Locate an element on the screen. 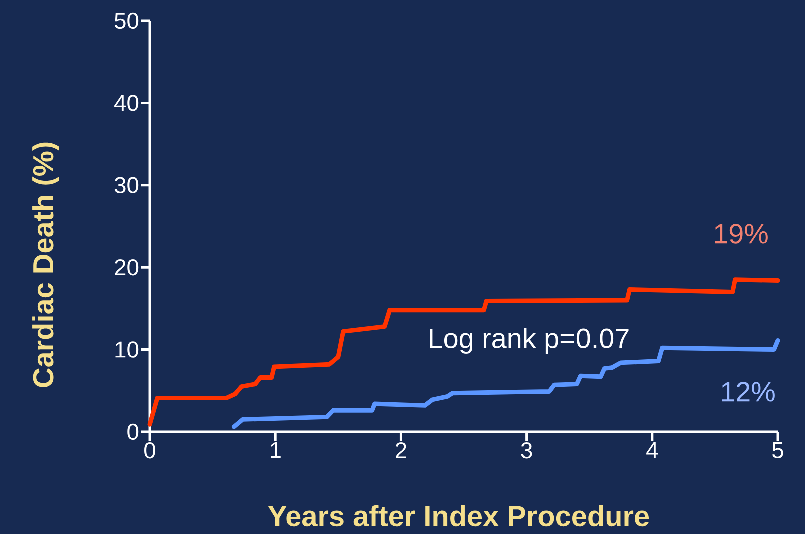  y-tick-label: 40 is located at coordinates (126, 103).